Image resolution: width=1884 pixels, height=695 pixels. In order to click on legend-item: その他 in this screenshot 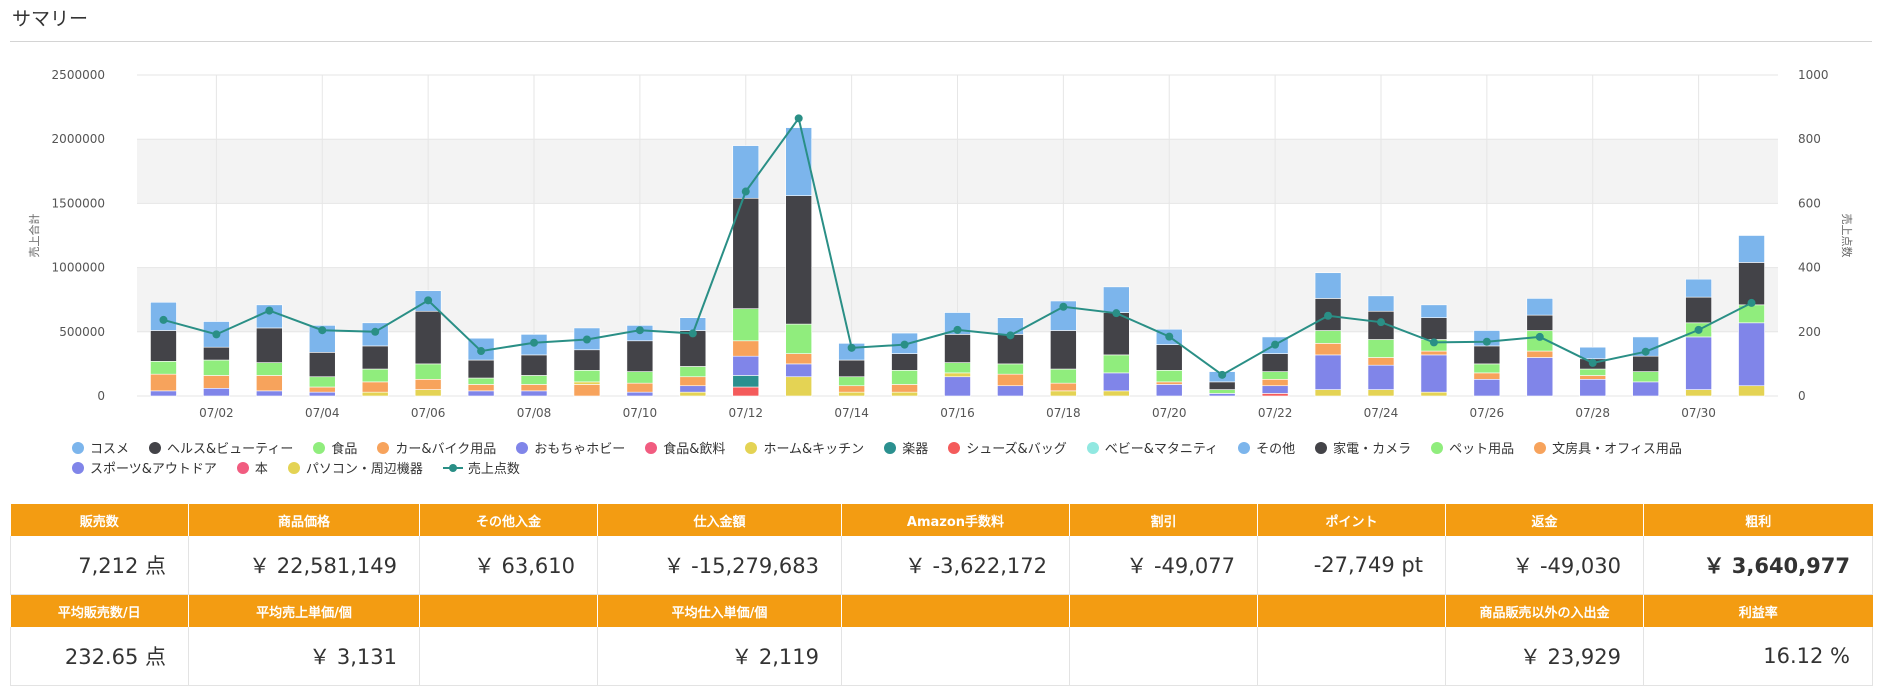, I will do `click(1266, 450)`.